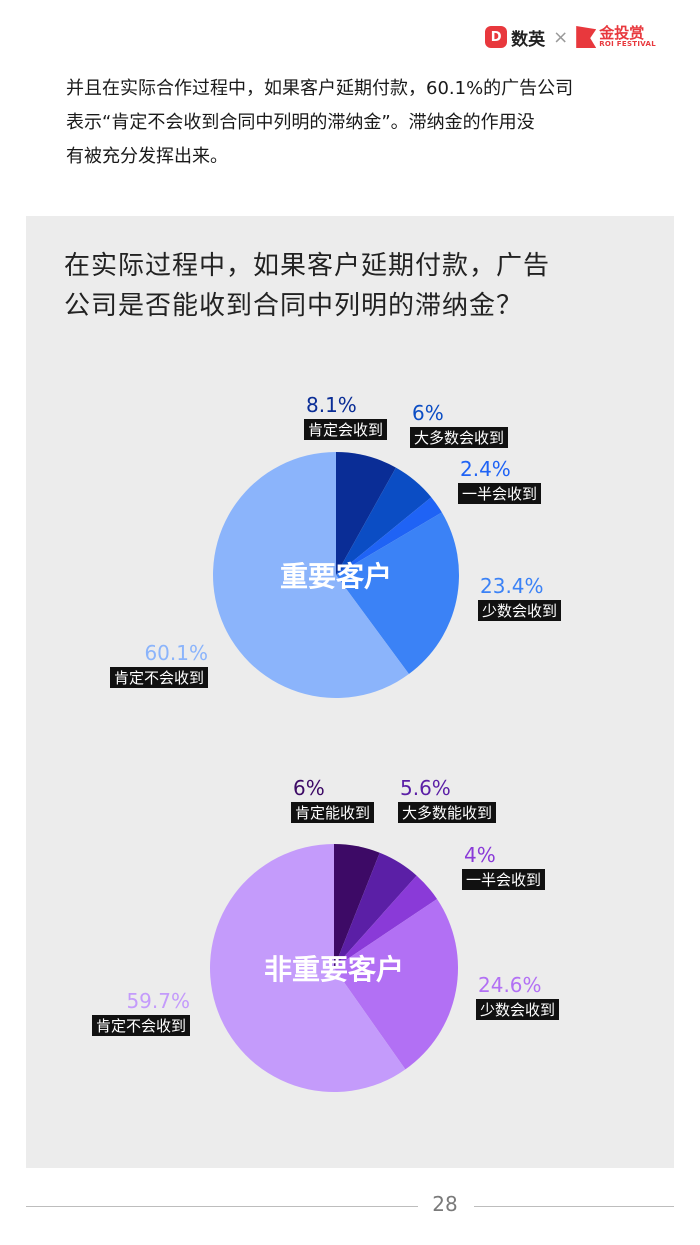  I want to click on slice-value-label: 2.4%, so click(485, 469).